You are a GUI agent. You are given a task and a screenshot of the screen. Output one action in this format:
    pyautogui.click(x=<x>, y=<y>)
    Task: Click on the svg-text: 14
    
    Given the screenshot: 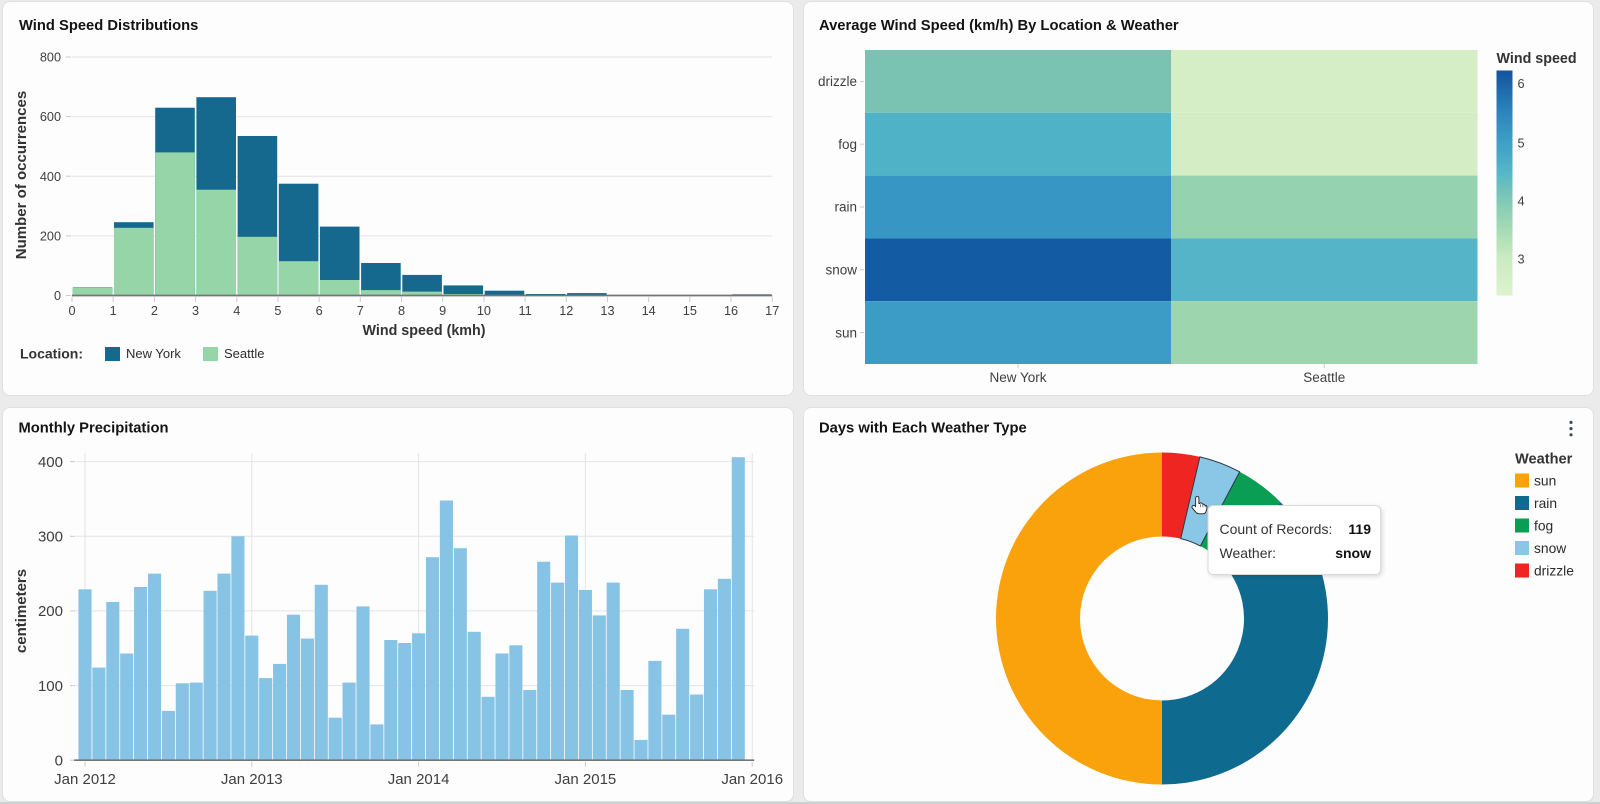 What is the action you would take?
    pyautogui.click(x=649, y=311)
    